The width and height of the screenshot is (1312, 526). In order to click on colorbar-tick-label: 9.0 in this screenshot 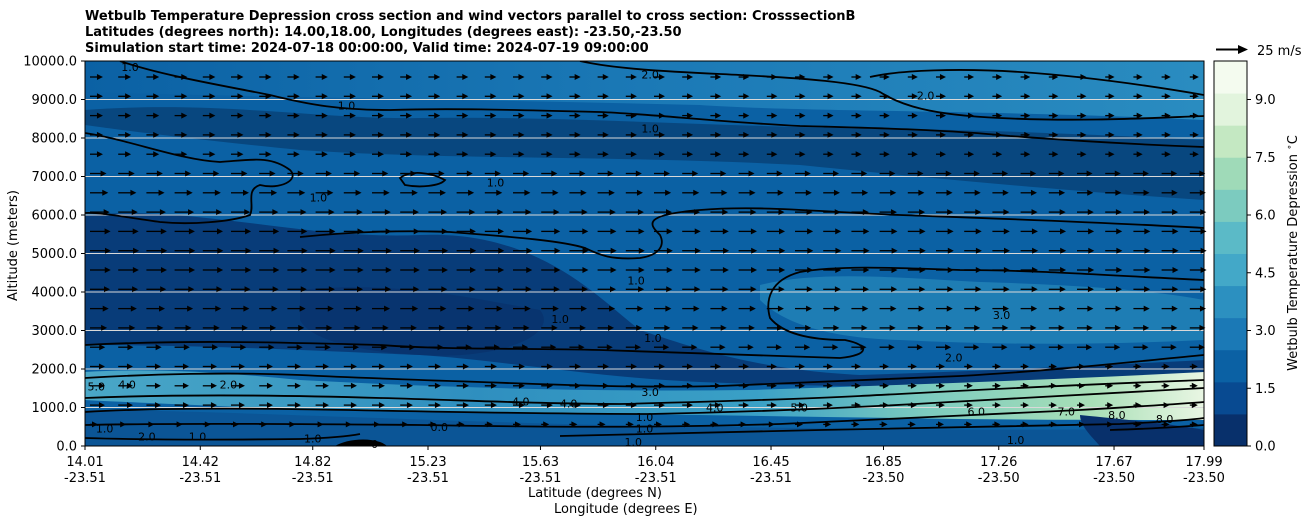, I will do `click(1265, 100)`.